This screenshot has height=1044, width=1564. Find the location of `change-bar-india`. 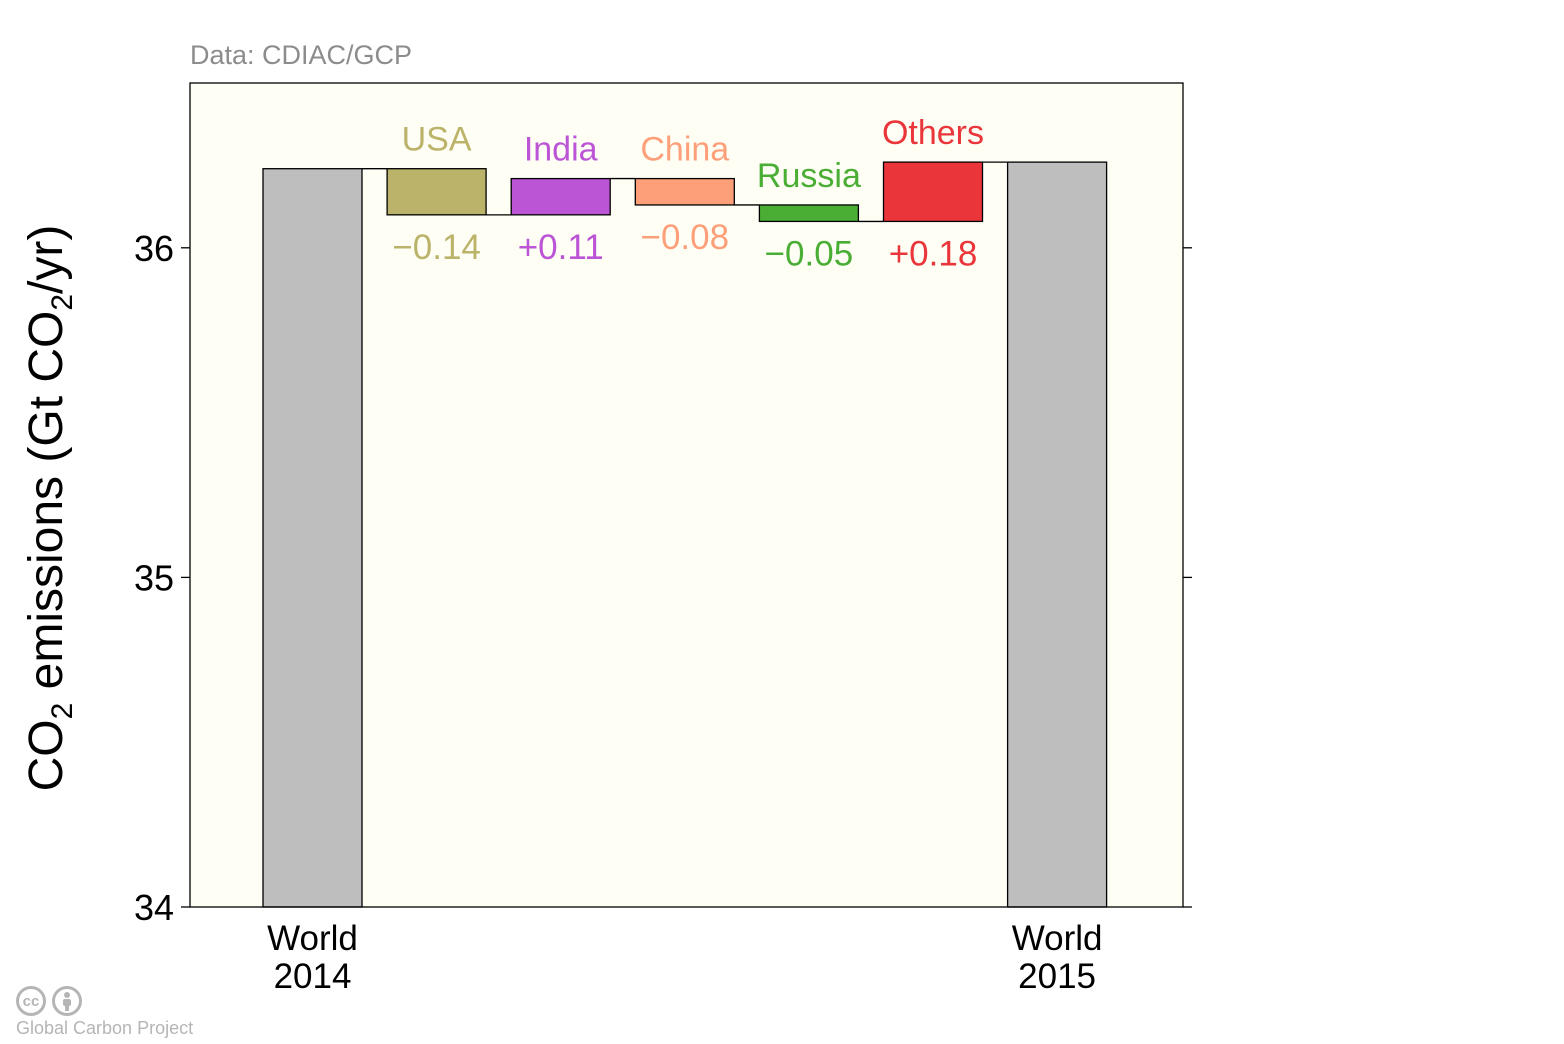

change-bar-india is located at coordinates (560, 196).